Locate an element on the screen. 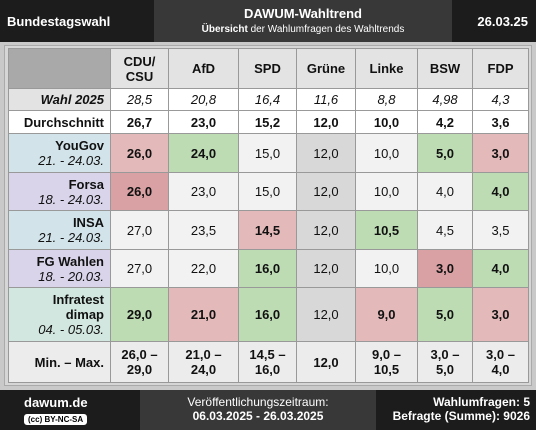 The height and width of the screenshot is (430, 536). range-cell: 21,0 –24,0 is located at coordinates (203, 362).